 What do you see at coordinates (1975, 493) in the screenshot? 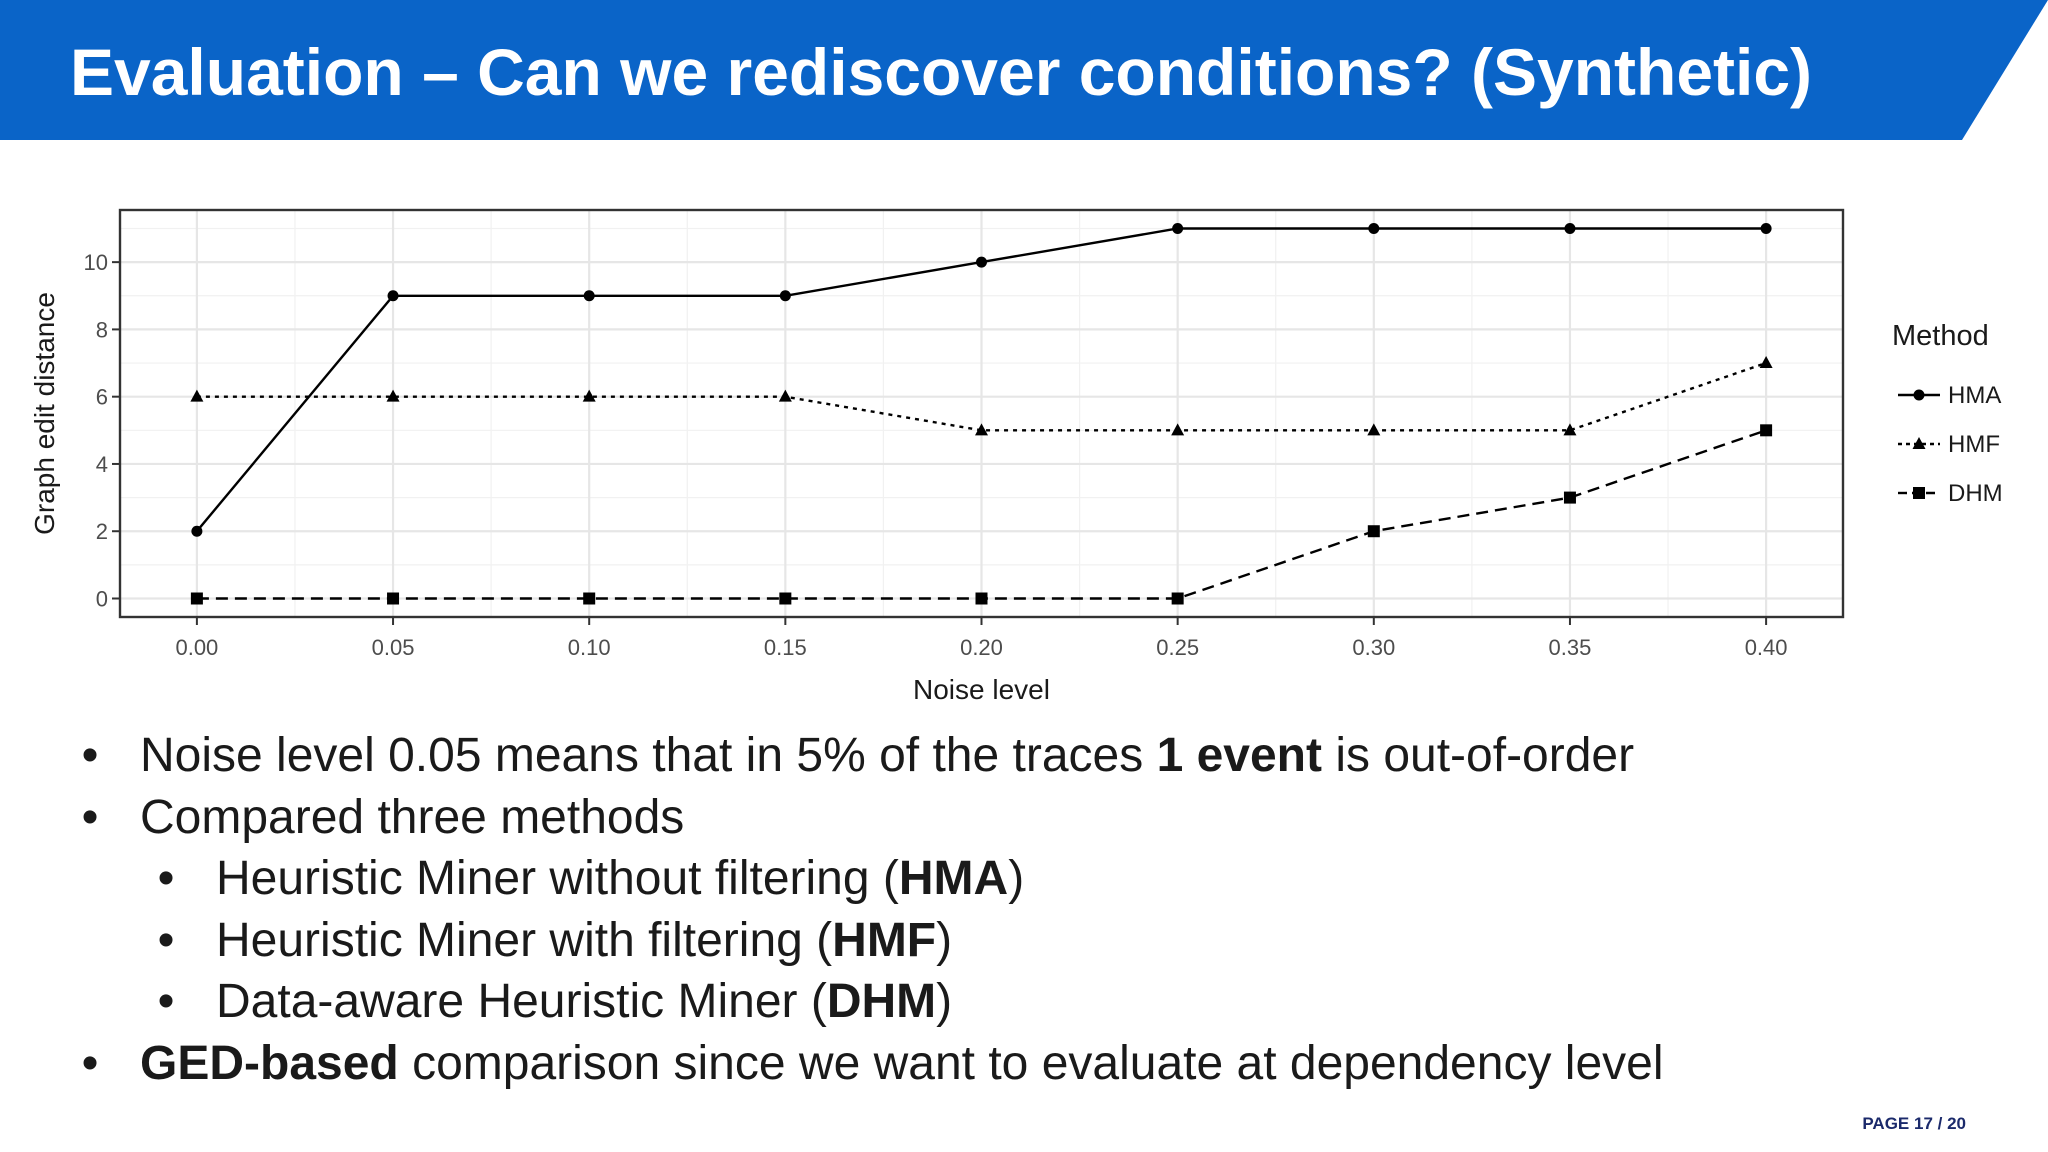
I see `legend-label-dhm: DHM` at bounding box center [1975, 493].